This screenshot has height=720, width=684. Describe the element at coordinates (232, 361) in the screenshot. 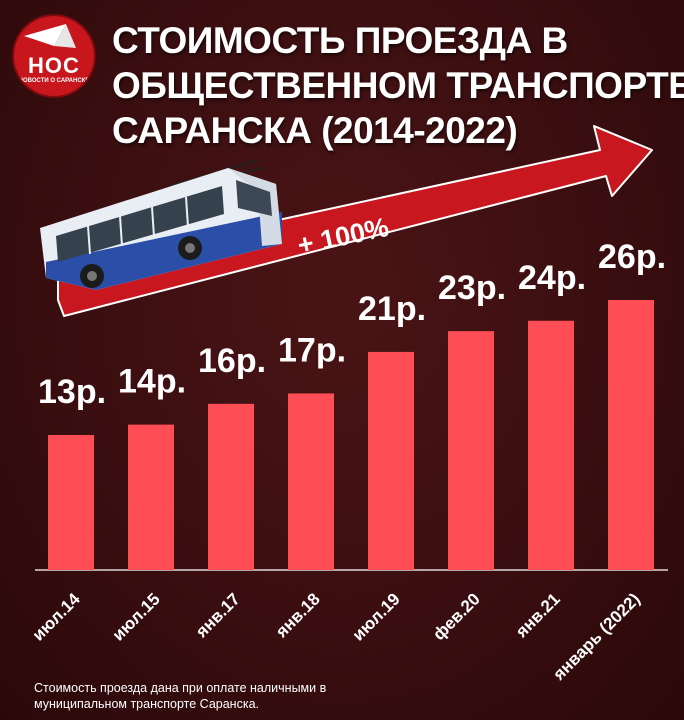

I see `bar-value-label: 16р.` at that location.